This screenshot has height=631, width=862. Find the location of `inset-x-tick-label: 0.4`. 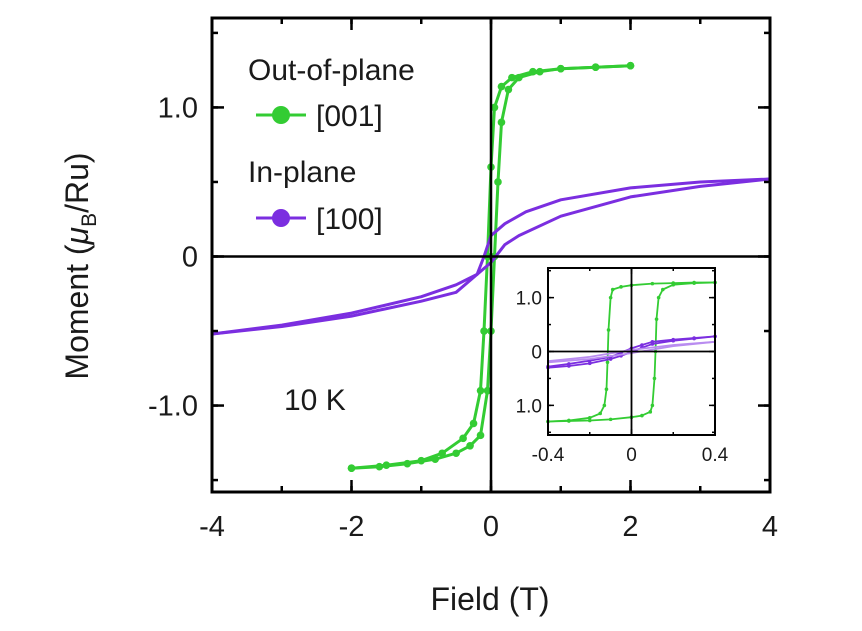

inset-x-tick-label: 0.4 is located at coordinates (715, 455).